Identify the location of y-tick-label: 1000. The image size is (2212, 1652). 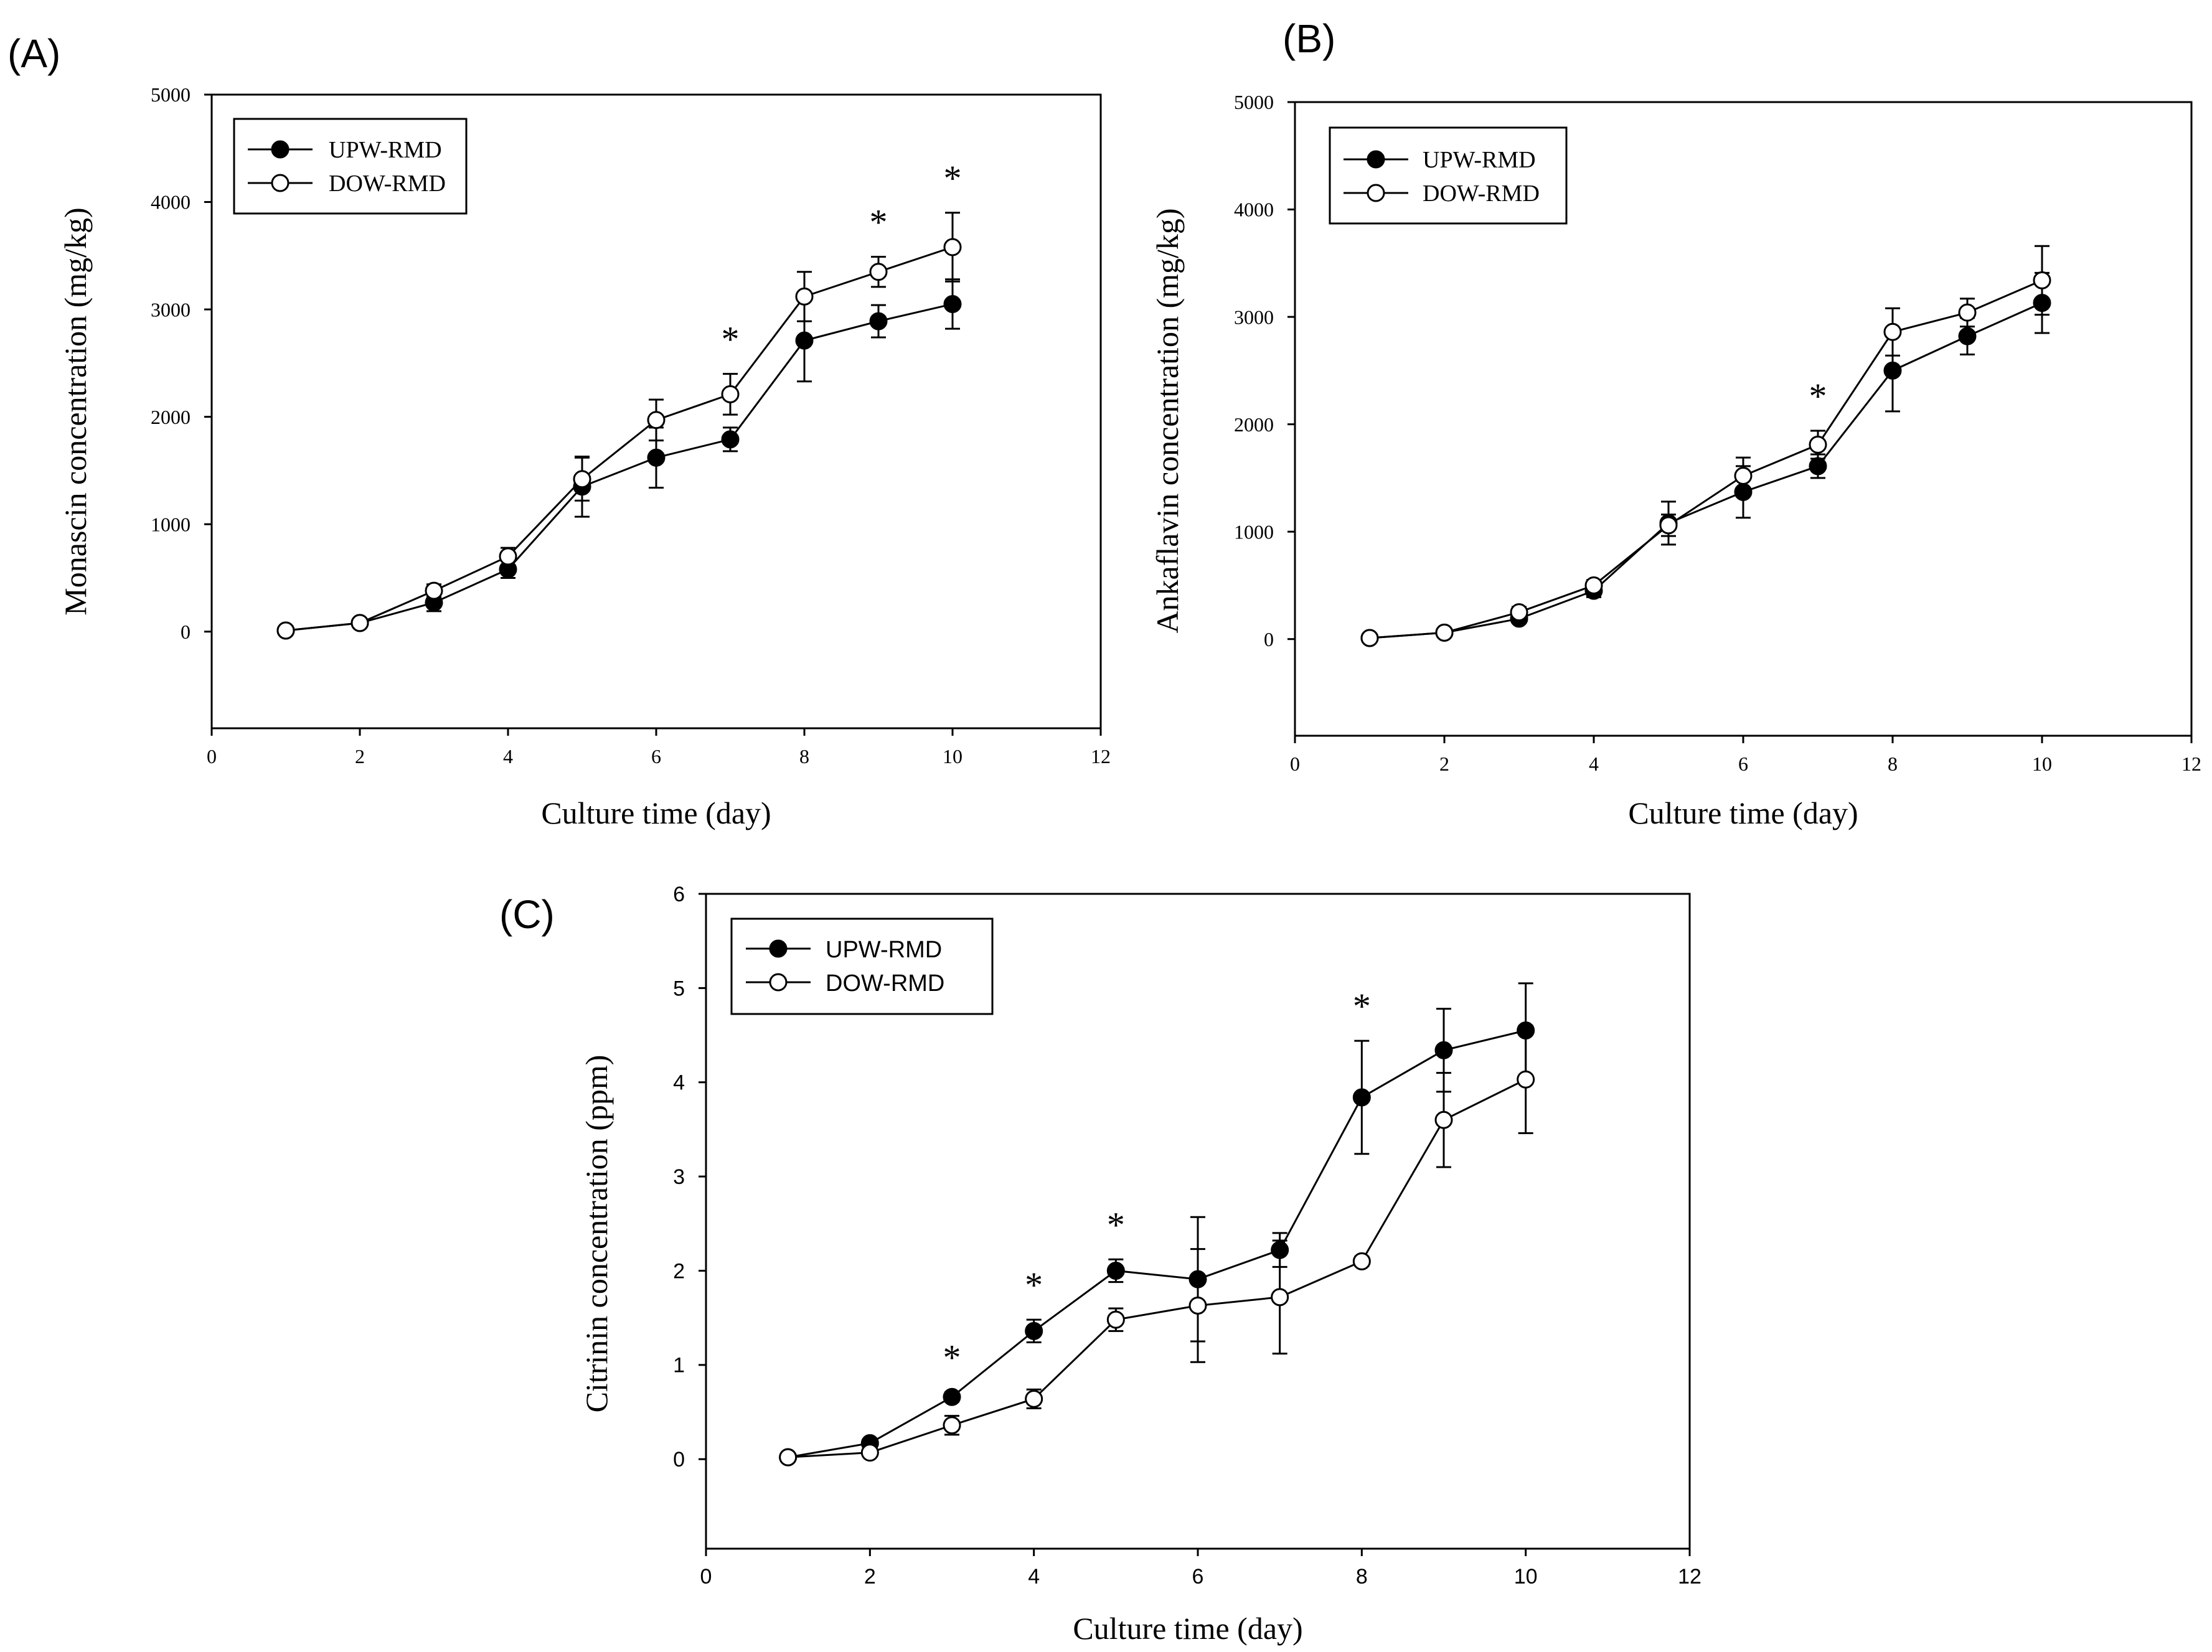
(171, 524).